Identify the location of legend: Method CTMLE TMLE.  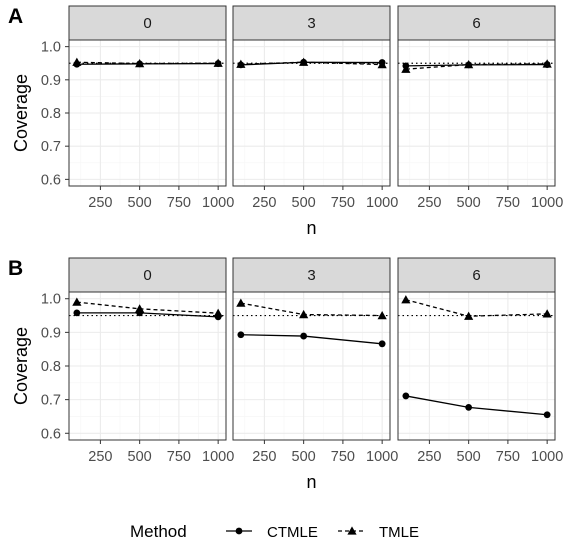
(274, 531).